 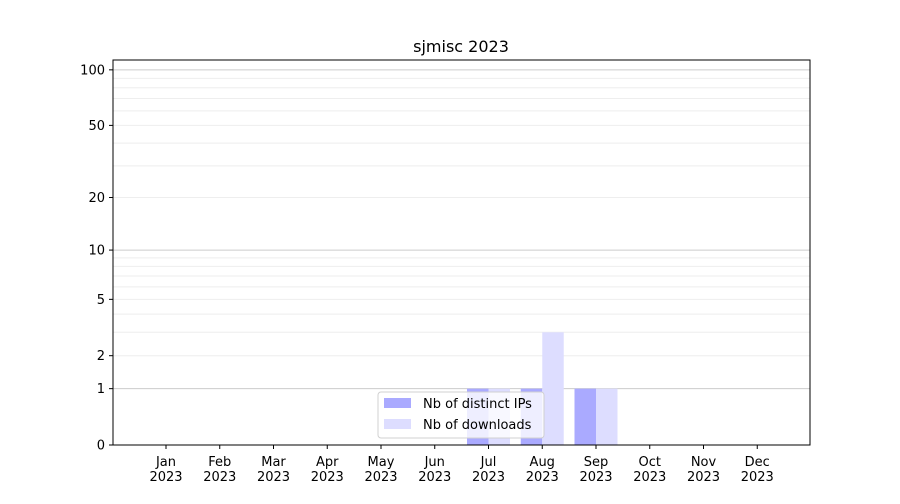 I want to click on x-tick-label: Jun, so click(x=434, y=462).